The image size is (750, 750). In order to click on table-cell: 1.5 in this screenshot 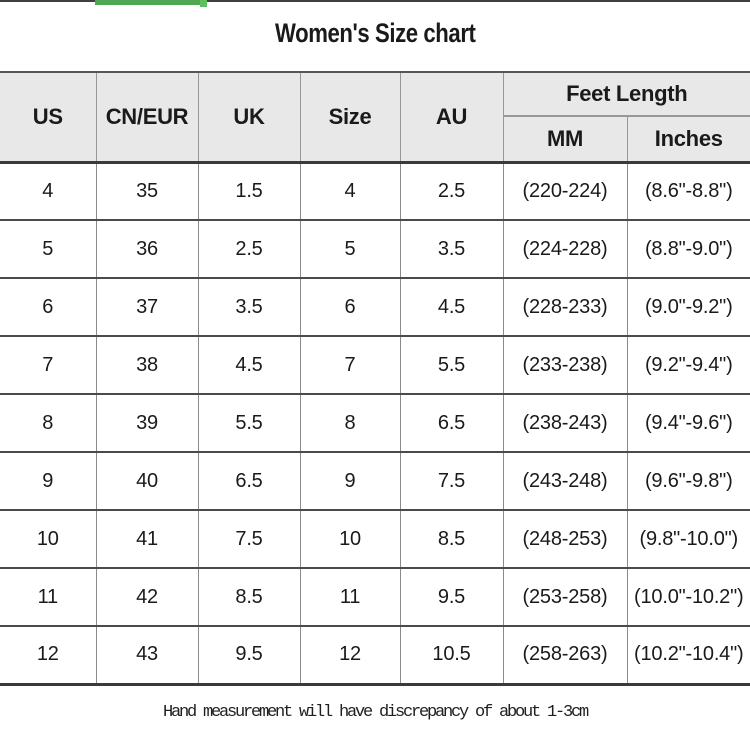, I will do `click(248, 190)`.